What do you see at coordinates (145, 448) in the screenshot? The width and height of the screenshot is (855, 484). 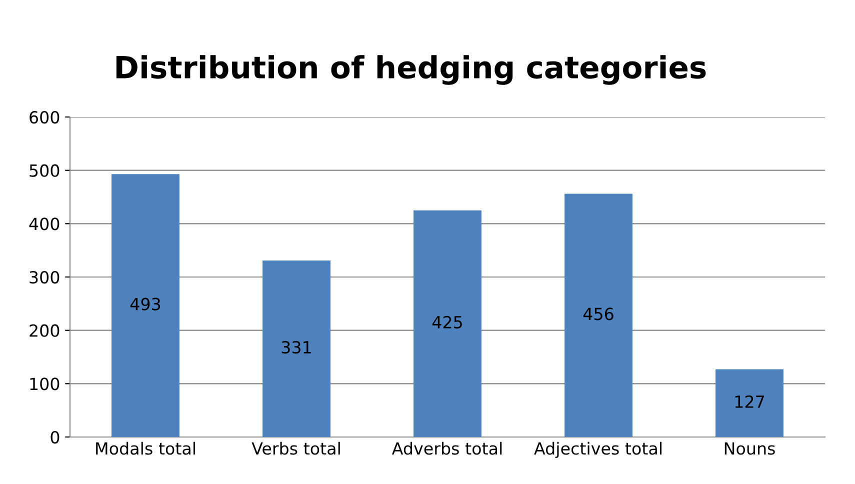 I see `x-tick-label: Modals total` at bounding box center [145, 448].